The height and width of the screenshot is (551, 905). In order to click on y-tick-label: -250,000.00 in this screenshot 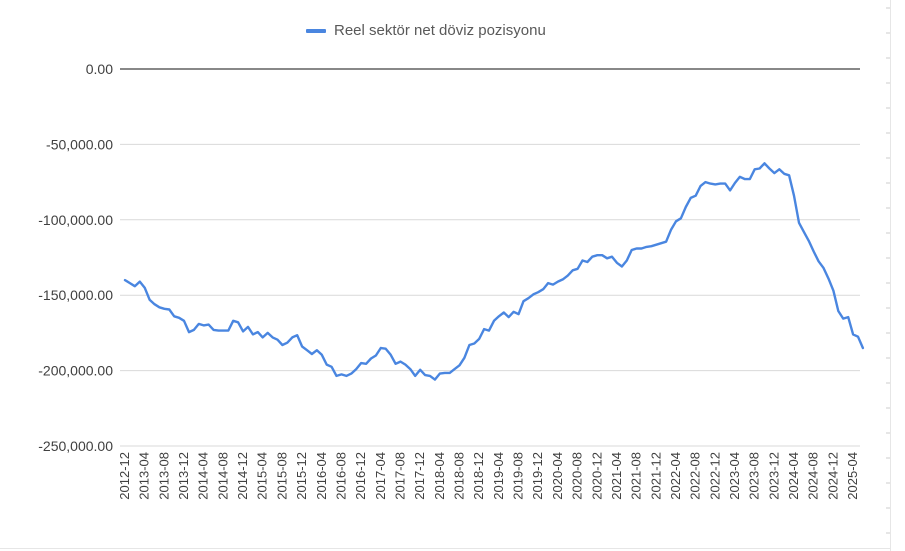, I will do `click(75, 446)`.